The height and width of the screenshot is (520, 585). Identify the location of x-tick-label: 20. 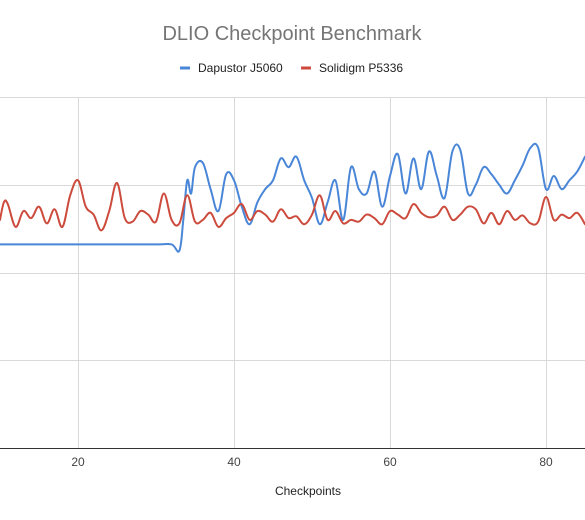
(78, 462).